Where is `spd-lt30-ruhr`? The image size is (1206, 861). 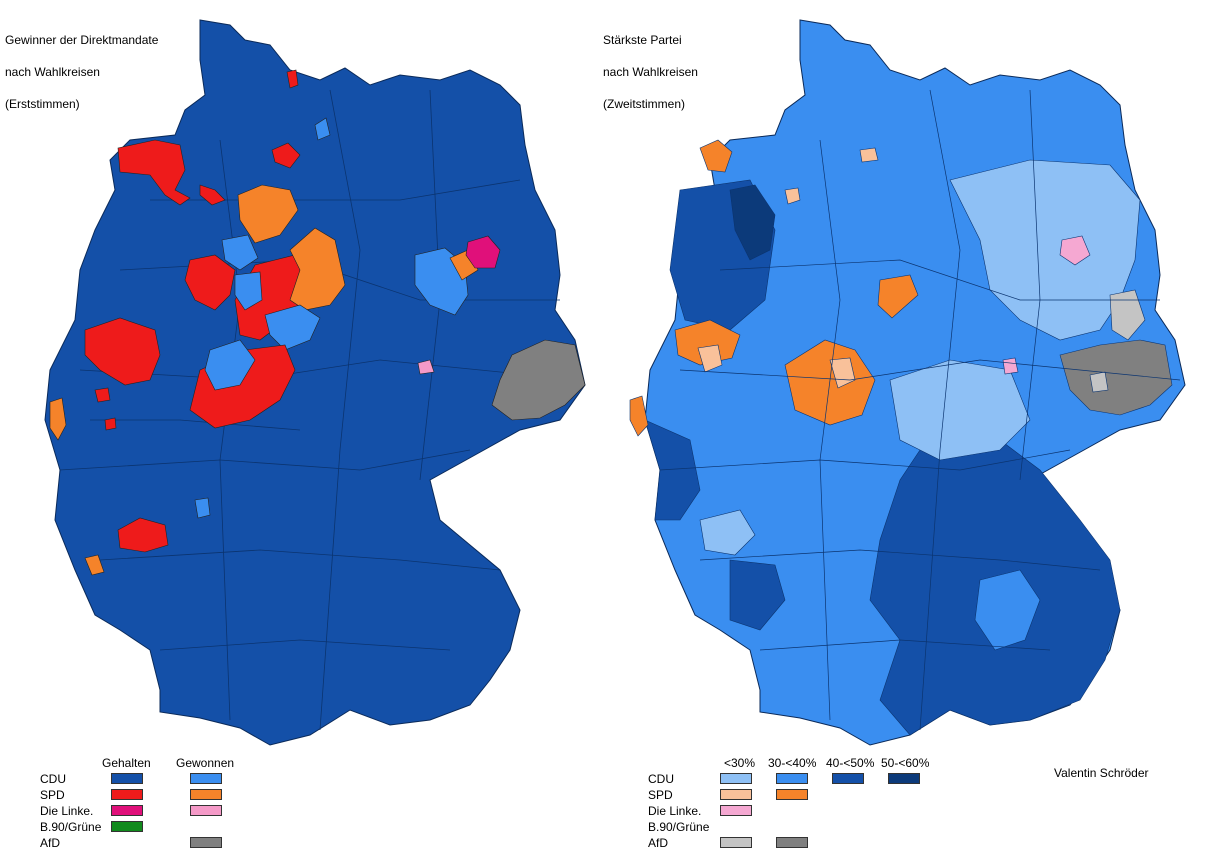
spd-lt30-ruhr is located at coordinates (710, 358).